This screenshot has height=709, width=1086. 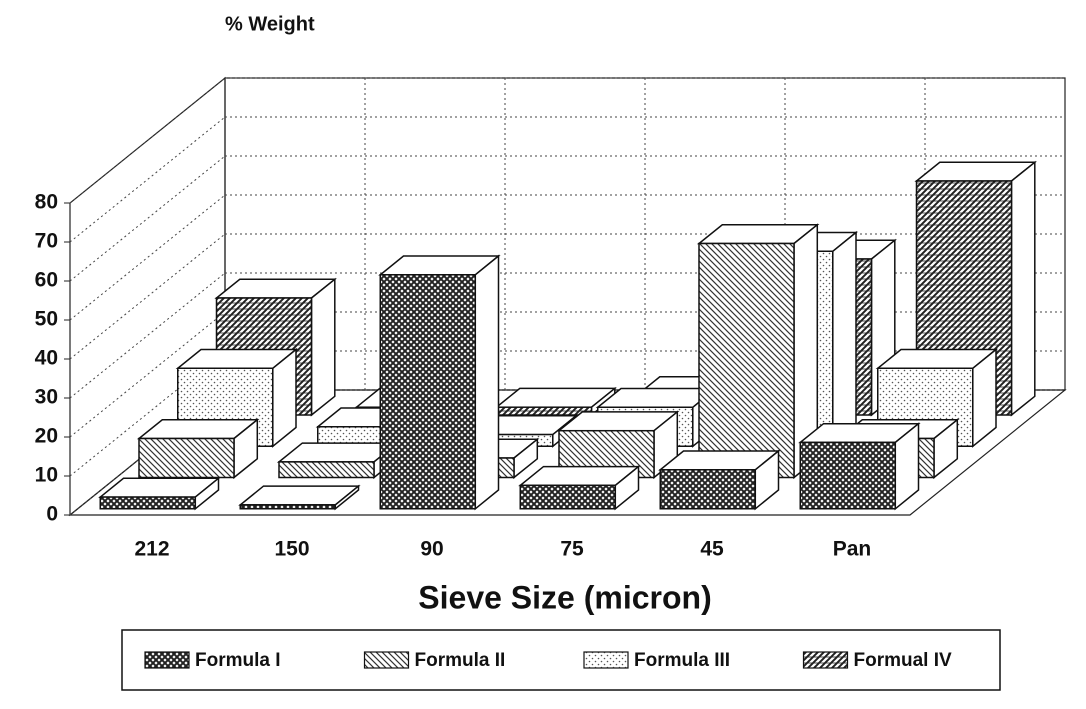 I want to click on y-tick-label: 10, so click(x=46, y=475).